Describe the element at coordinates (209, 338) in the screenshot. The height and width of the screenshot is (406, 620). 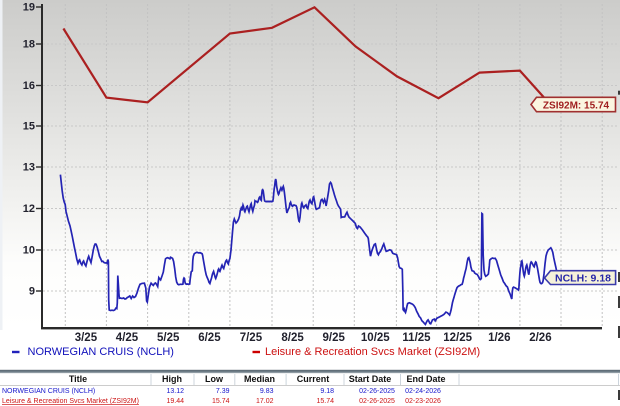
I see `svg-text: 6/25` at that location.